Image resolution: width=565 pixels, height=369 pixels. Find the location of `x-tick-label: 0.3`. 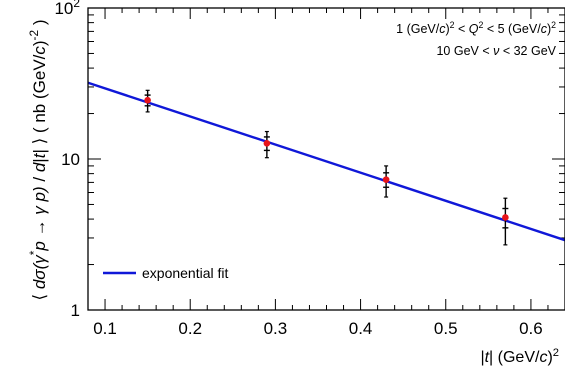

x-tick-label: 0.3 is located at coordinates (276, 328).